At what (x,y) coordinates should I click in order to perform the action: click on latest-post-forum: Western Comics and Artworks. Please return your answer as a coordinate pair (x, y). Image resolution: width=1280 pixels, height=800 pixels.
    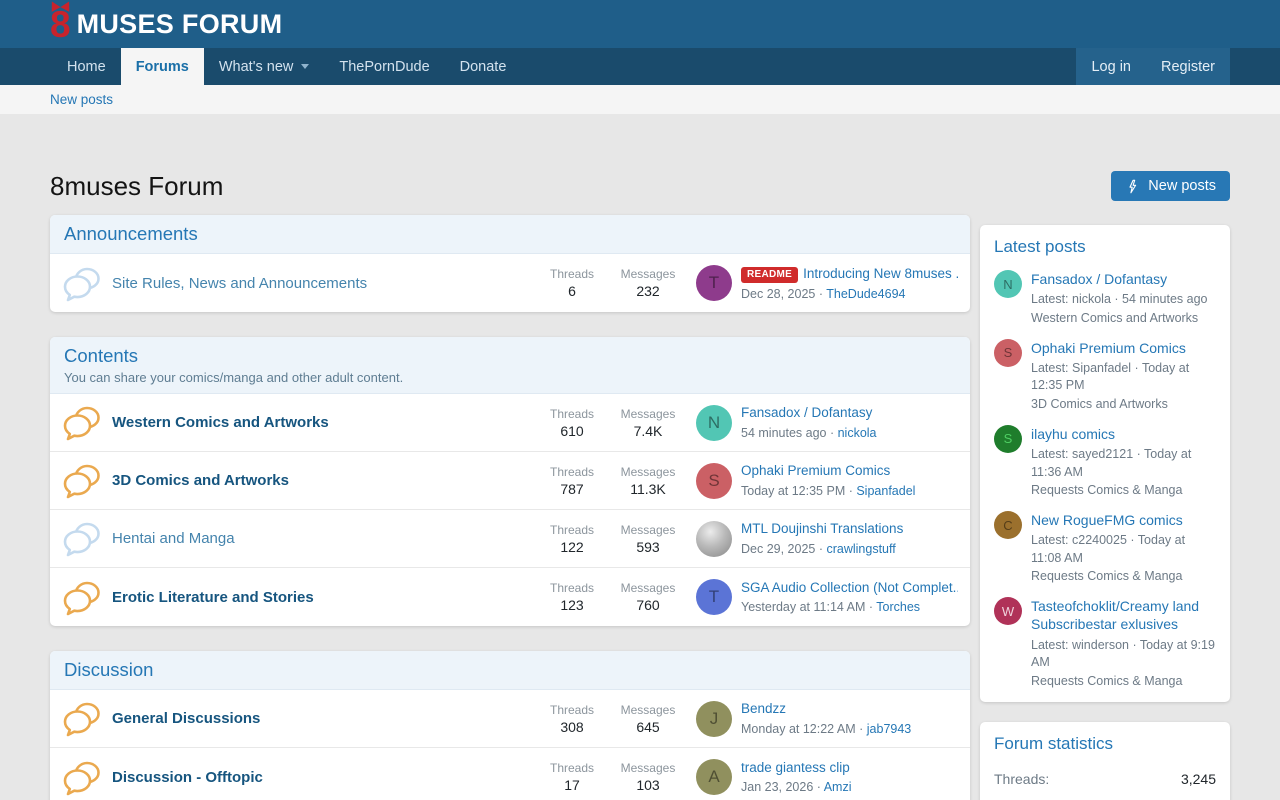
    Looking at the image, I should click on (1115, 317).